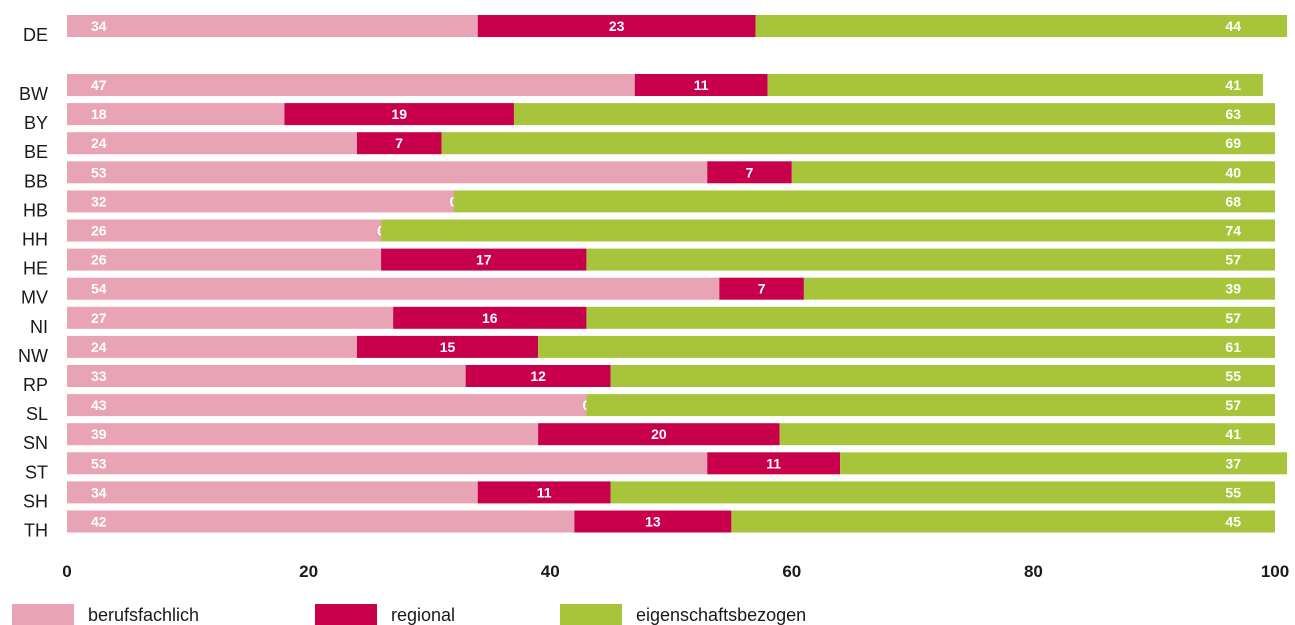 The width and height of the screenshot is (1295, 625). I want to click on data-label: 44, so click(1233, 26).